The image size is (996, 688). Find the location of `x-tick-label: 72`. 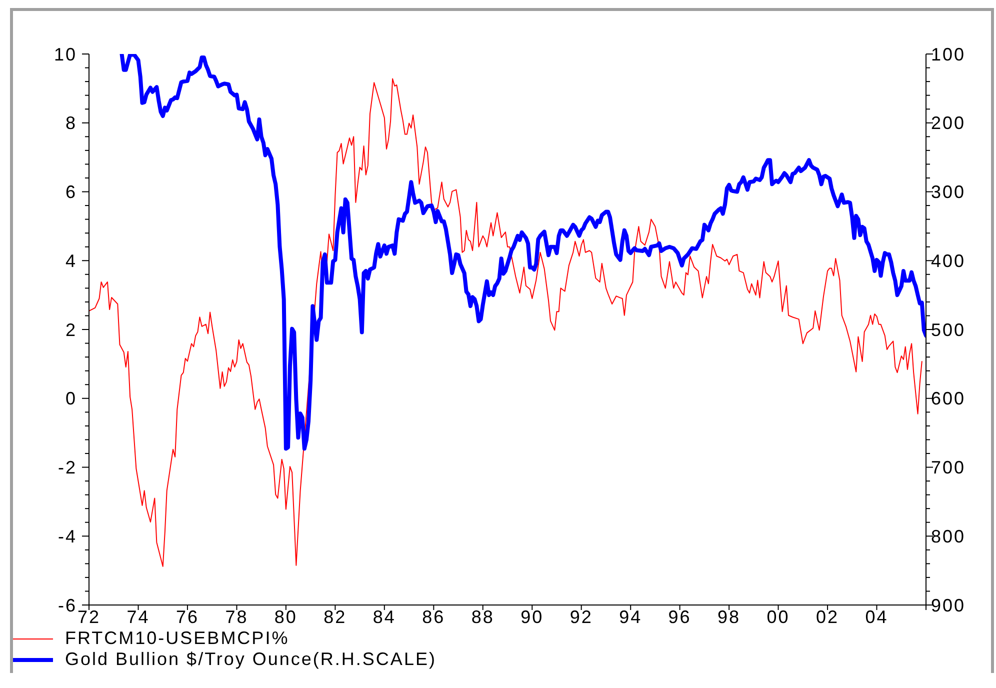

x-tick-label: 72 is located at coordinates (89, 617).